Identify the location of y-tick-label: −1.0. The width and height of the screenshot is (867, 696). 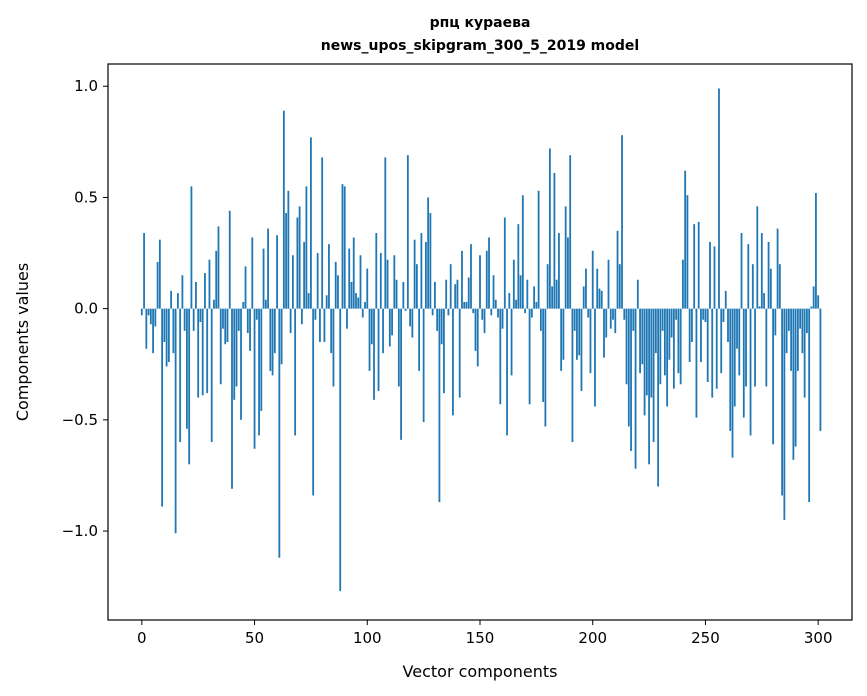
(80, 531).